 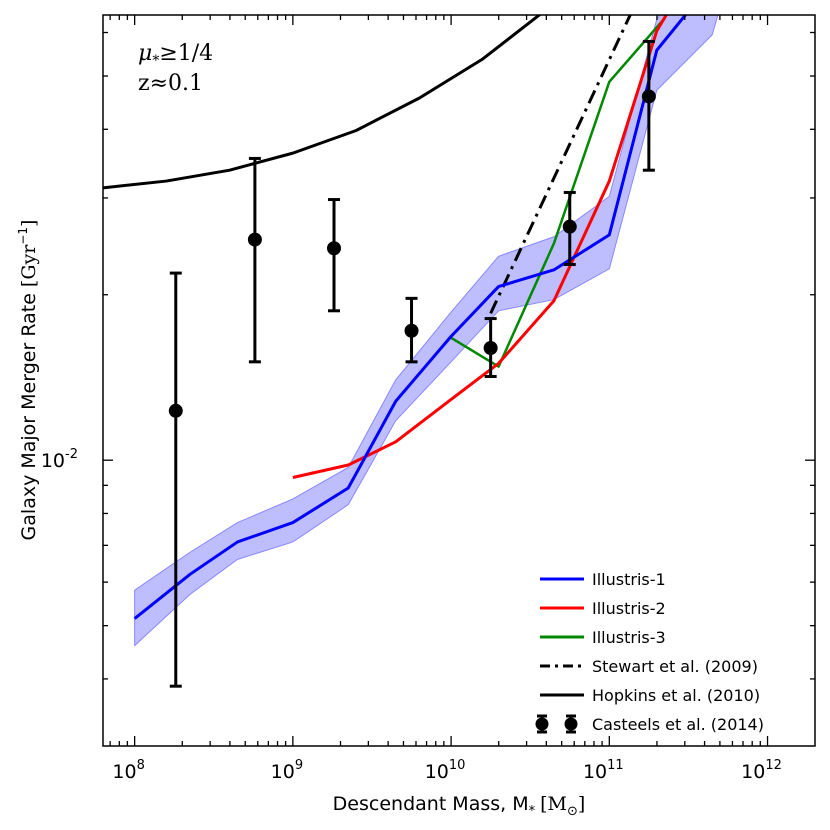 I want to click on y-axis-label-main: Galaxy Major Merger Rate, so click(x=29, y=413).